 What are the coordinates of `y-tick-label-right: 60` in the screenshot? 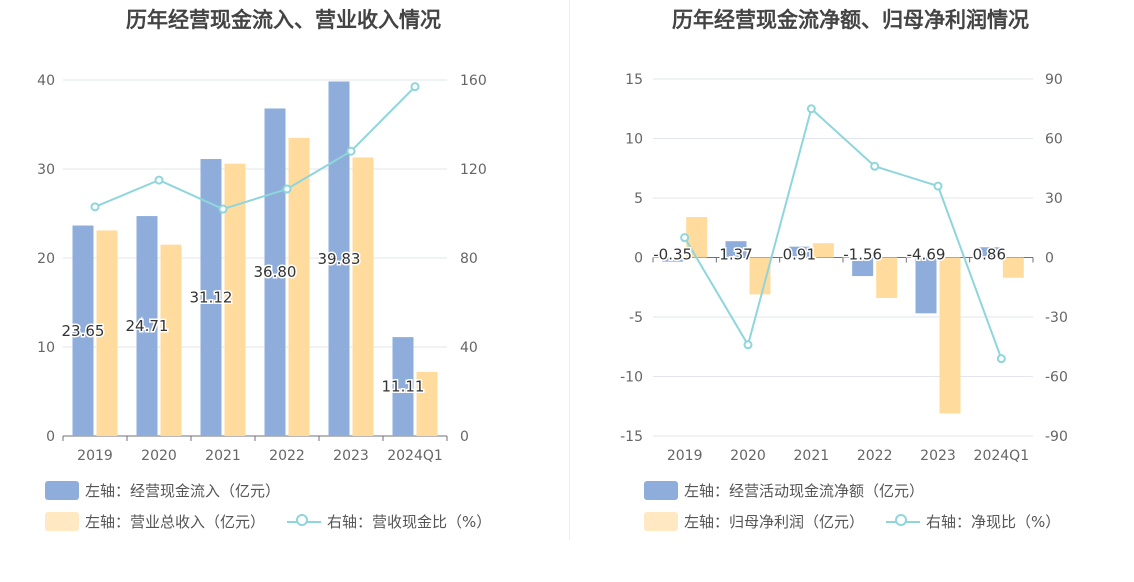 It's located at (1054, 140).